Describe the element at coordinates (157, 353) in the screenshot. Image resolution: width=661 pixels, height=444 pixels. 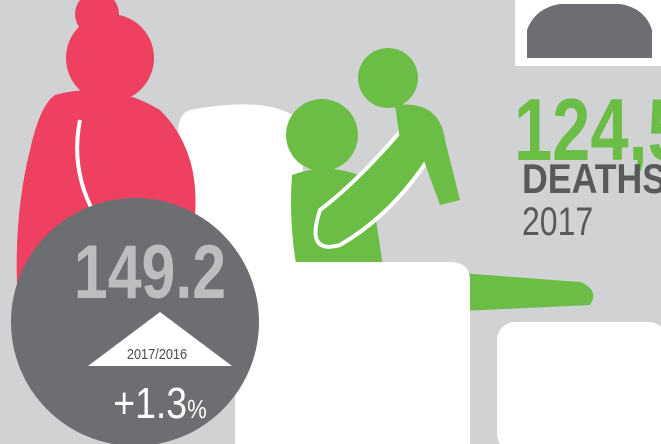
I see `stat-period: 2017/2016` at that location.